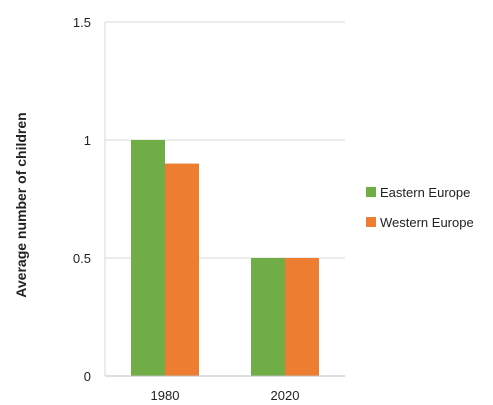  Describe the element at coordinates (285, 395) in the screenshot. I see `x-tick-label: 2020` at that location.